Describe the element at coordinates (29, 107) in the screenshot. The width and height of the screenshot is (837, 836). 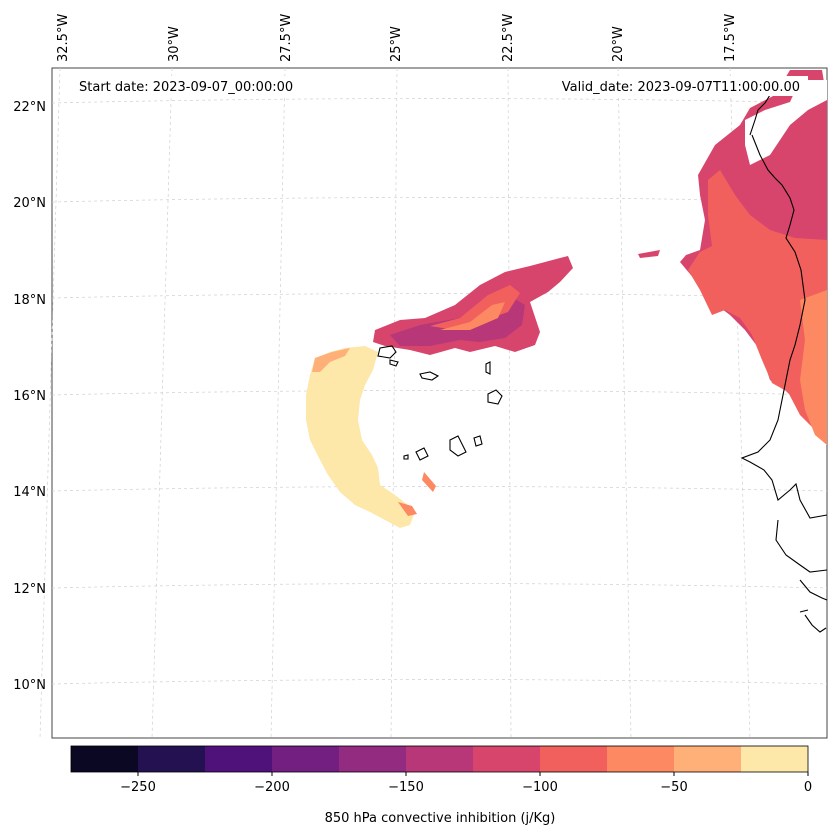
I see `lat-label: 22°N` at that location.